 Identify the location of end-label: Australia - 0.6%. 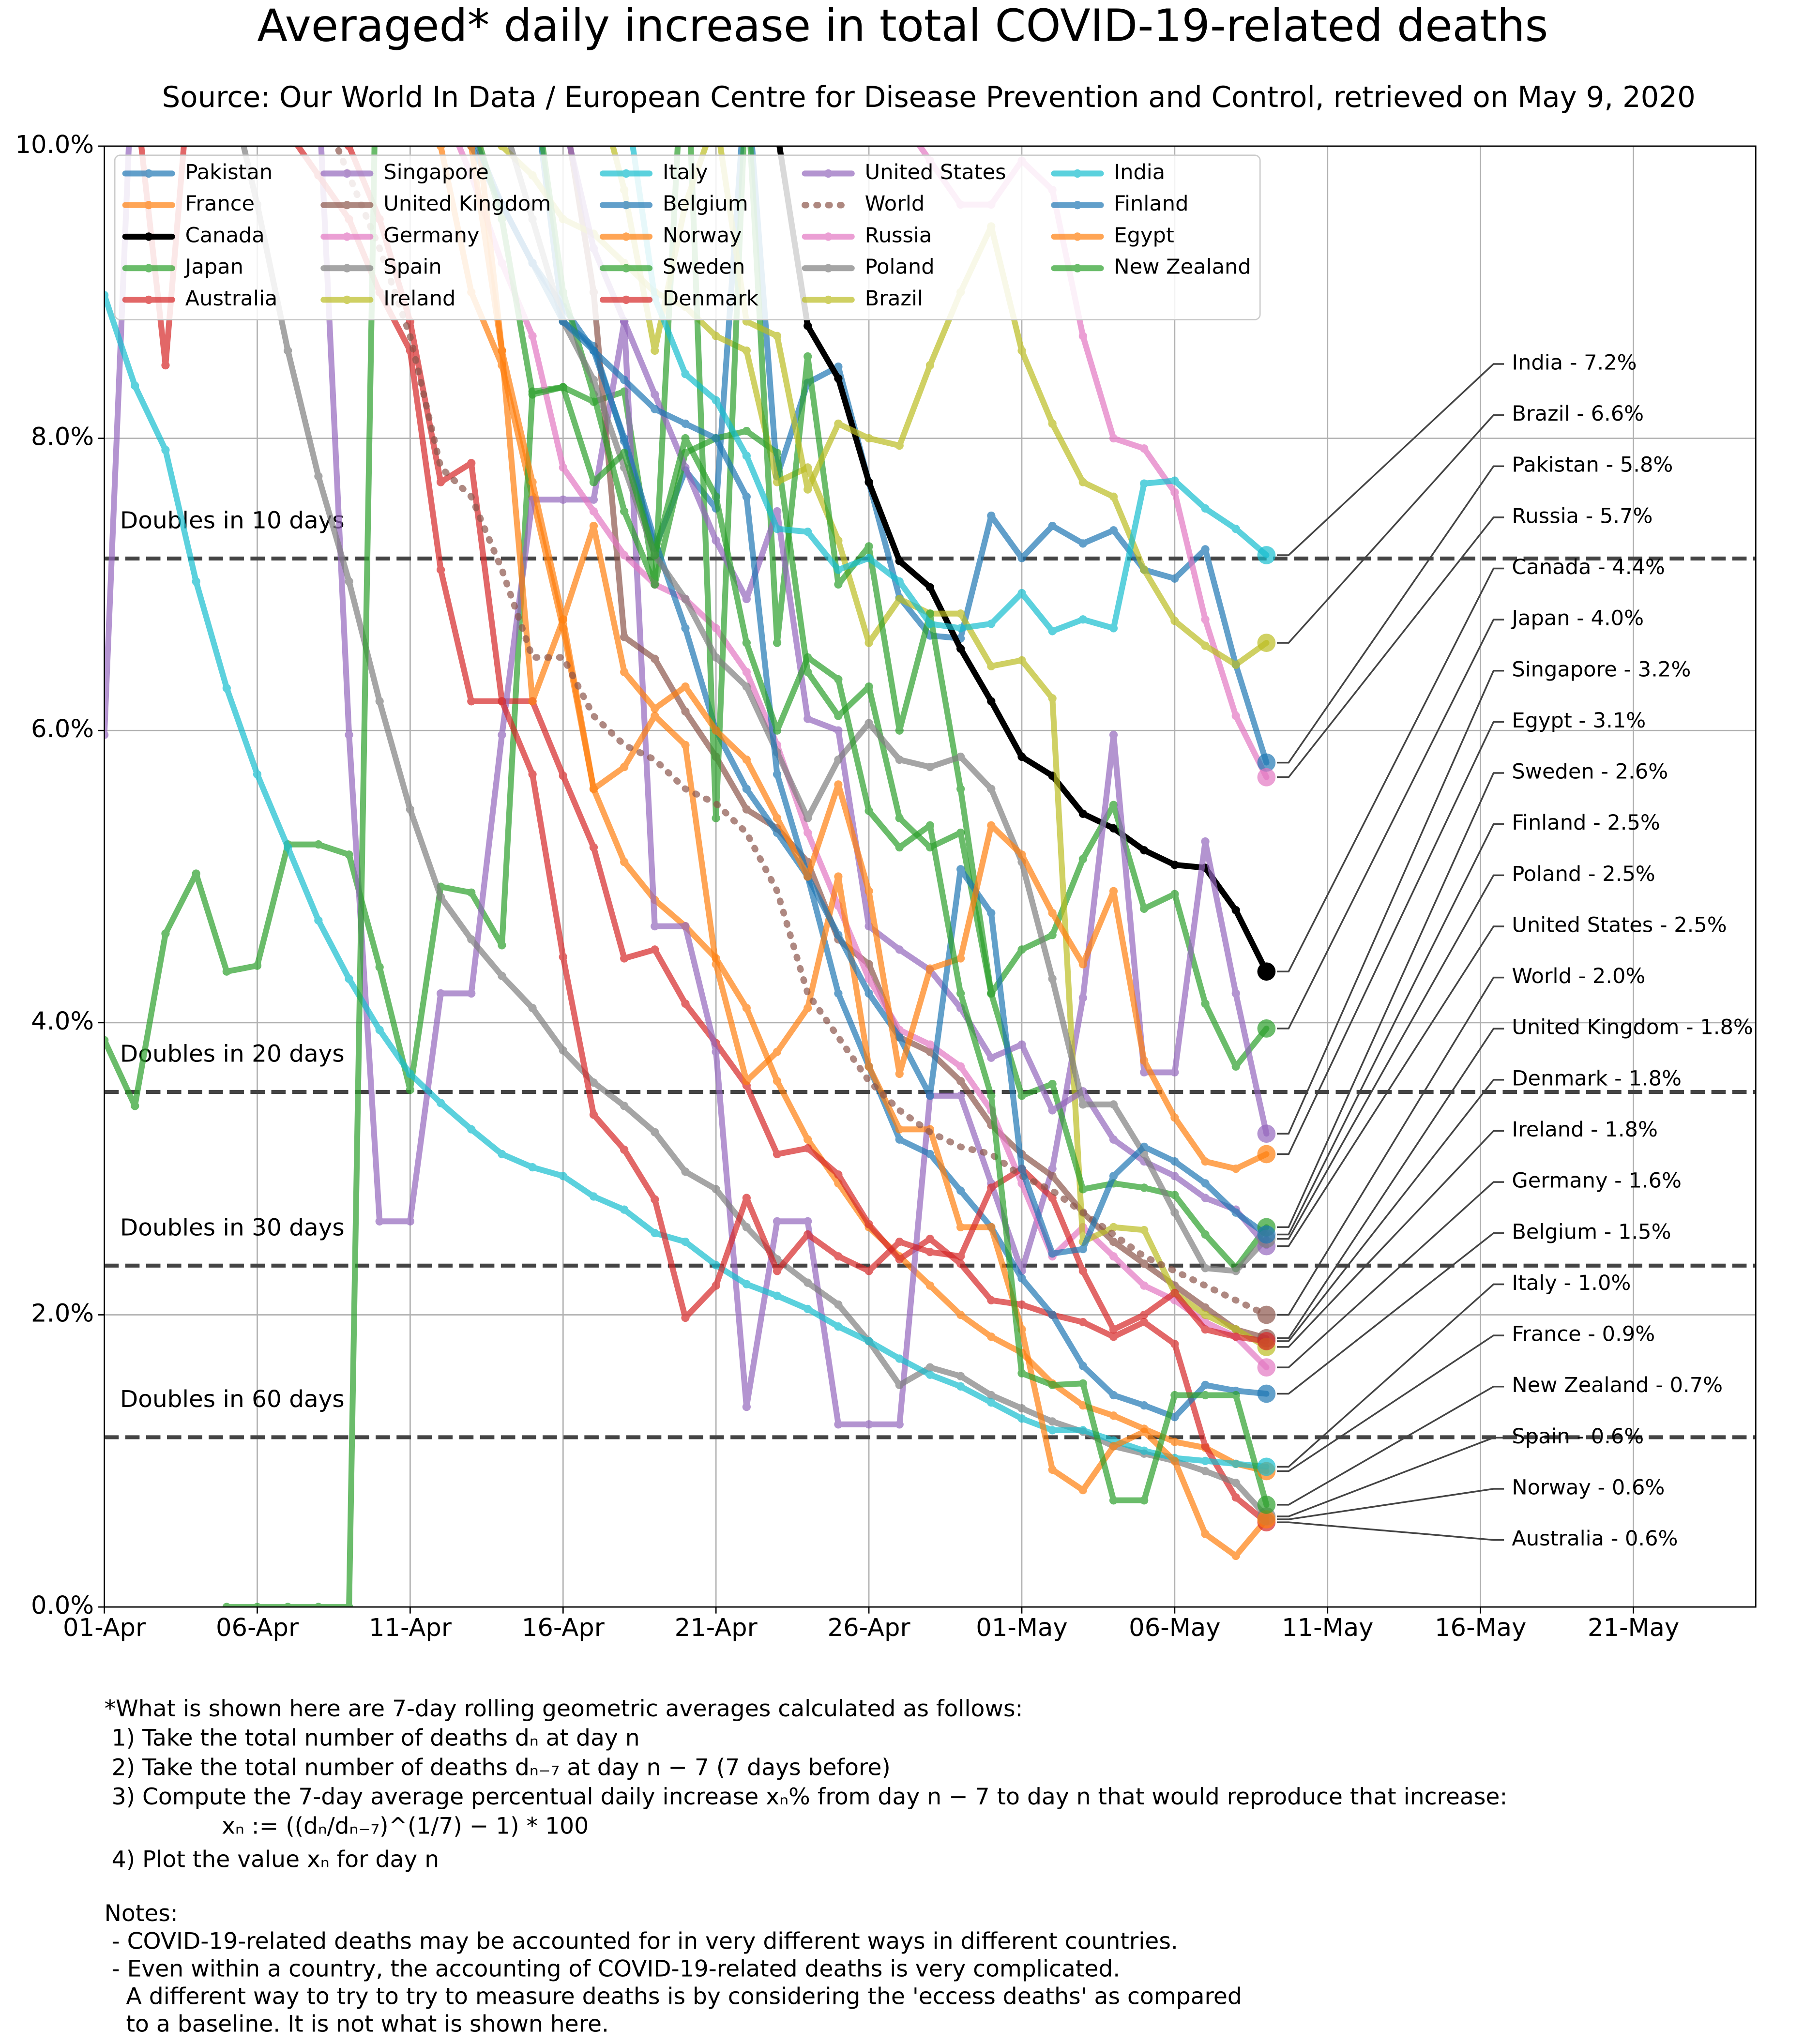
(1595, 1539).